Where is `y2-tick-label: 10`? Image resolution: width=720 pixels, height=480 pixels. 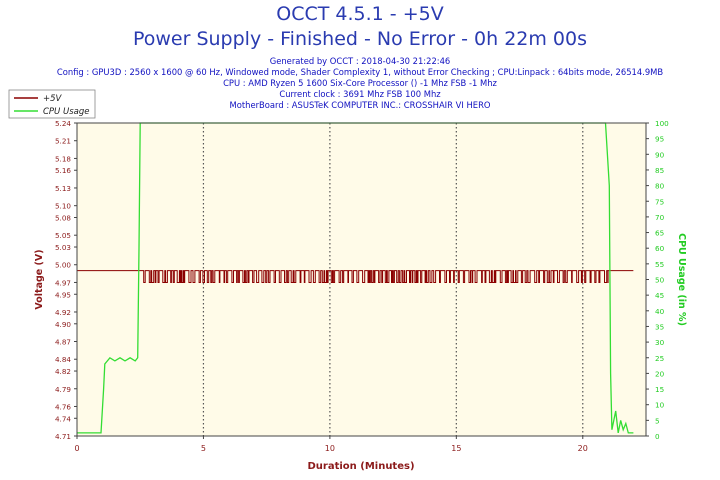 y2-tick-label: 10 is located at coordinates (660, 405).